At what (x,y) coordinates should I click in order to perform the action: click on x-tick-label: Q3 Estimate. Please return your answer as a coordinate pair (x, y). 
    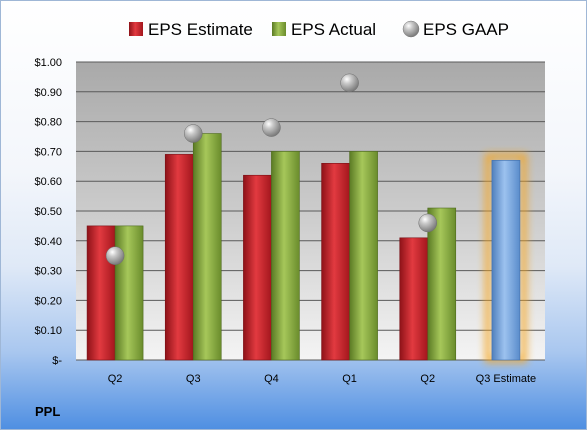
    Looking at the image, I should click on (506, 379).